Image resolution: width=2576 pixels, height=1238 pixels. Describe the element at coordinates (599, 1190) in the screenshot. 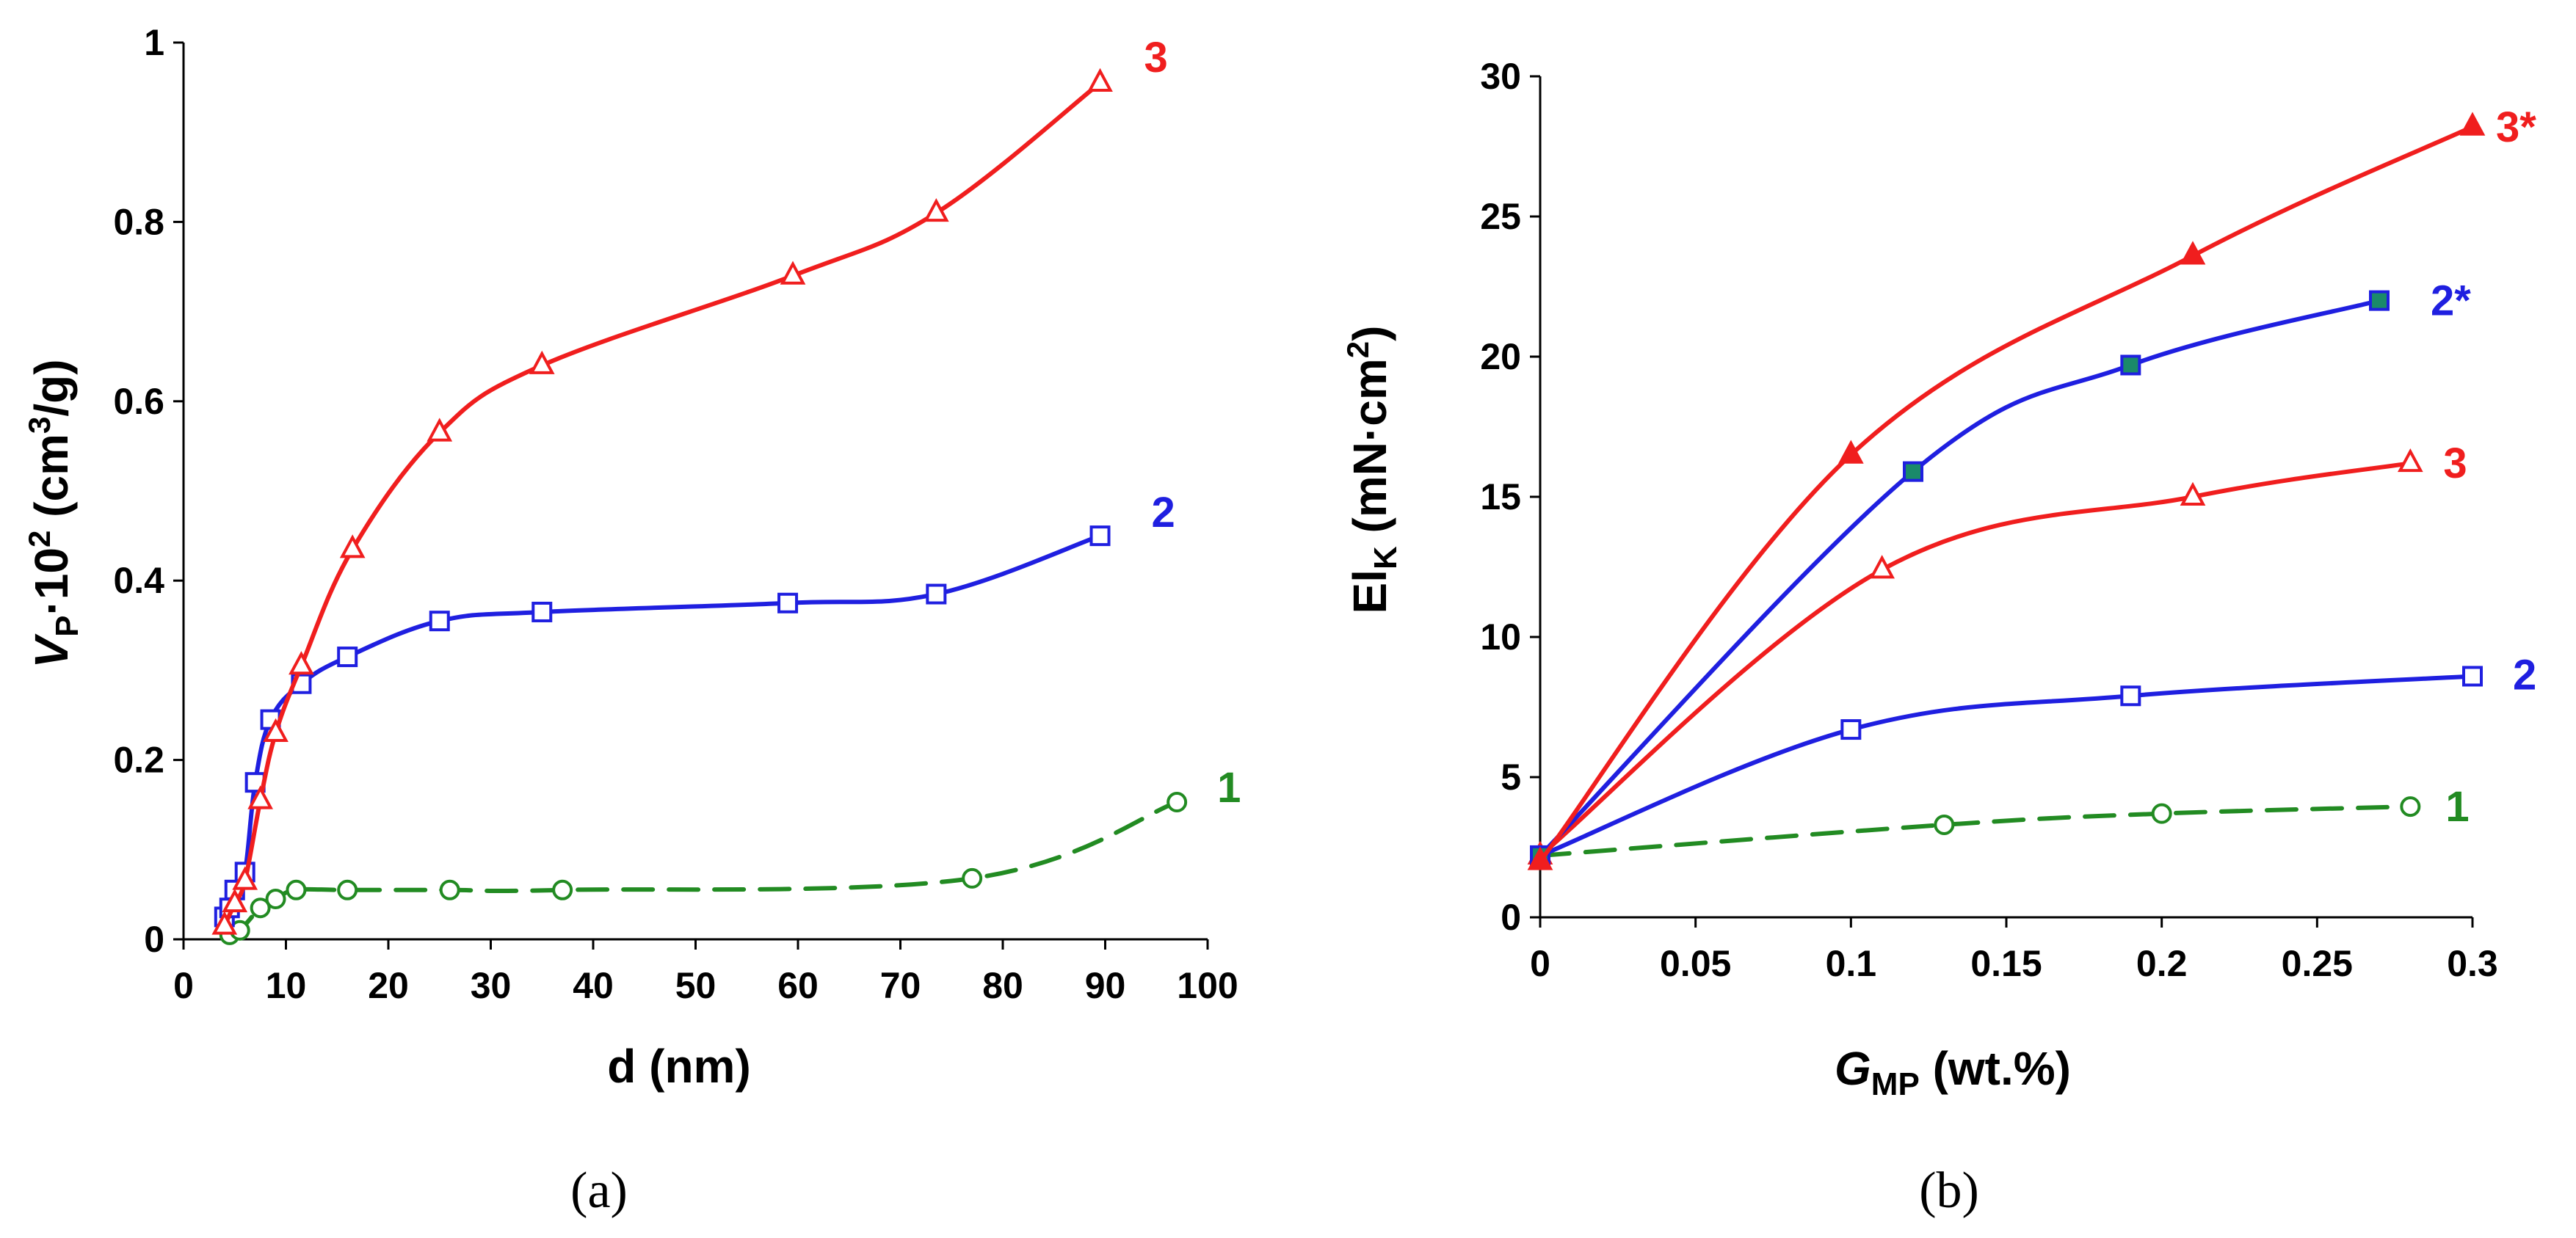

I see `caption-a: (a)` at that location.